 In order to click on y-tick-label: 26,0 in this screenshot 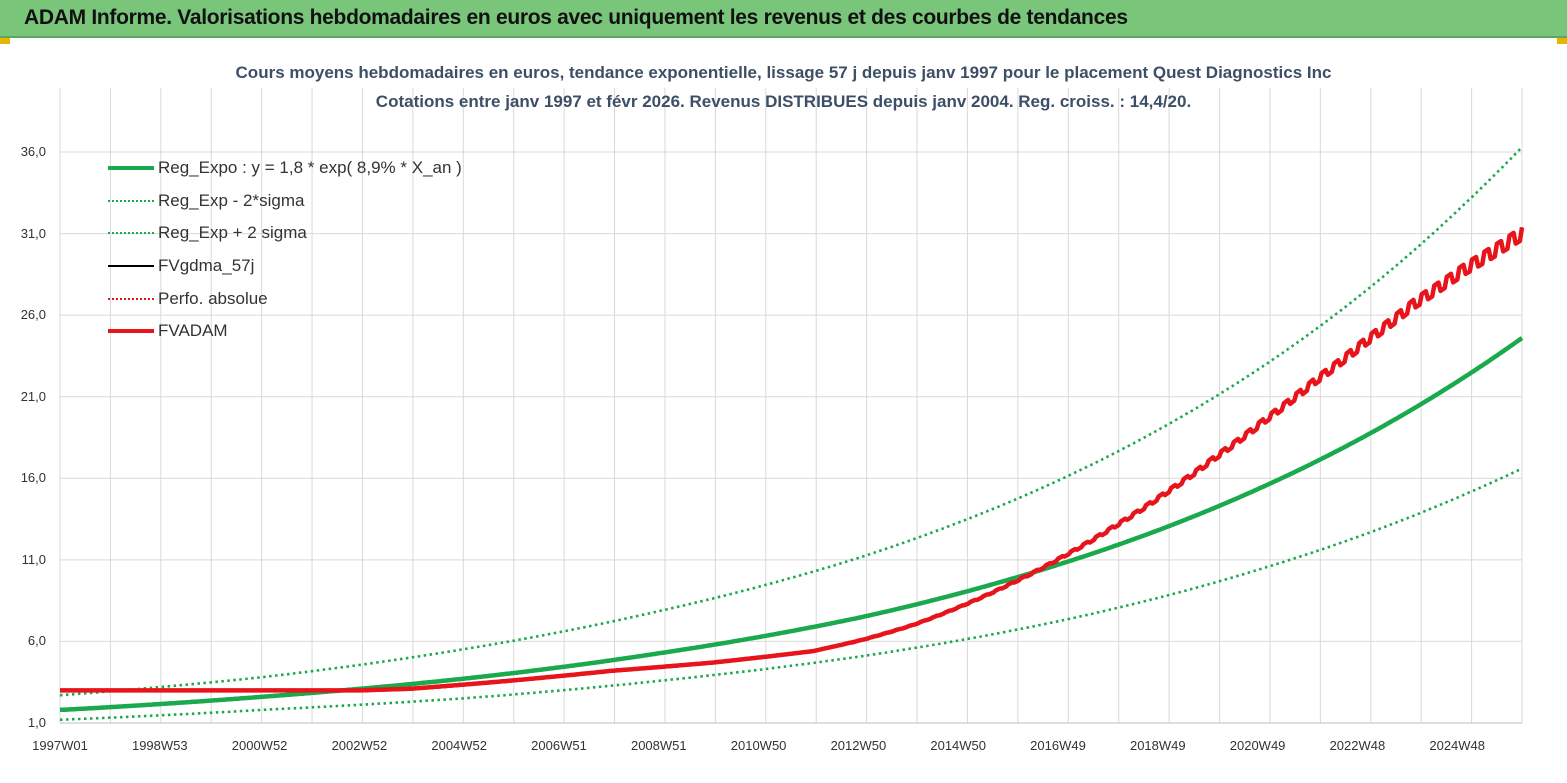, I will do `click(33, 315)`.